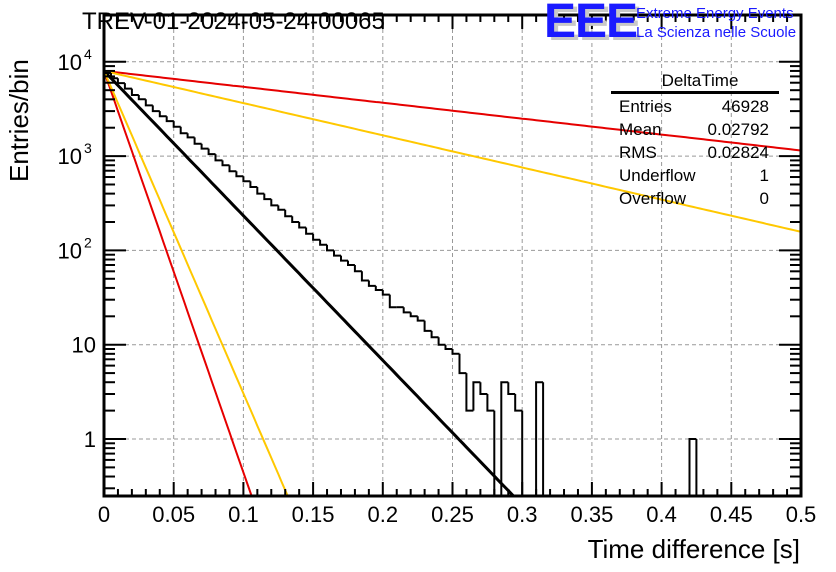 The width and height of the screenshot is (836, 572). Describe the element at coordinates (178, 283) in the screenshot. I see `fit-curve-red-steep` at that location.